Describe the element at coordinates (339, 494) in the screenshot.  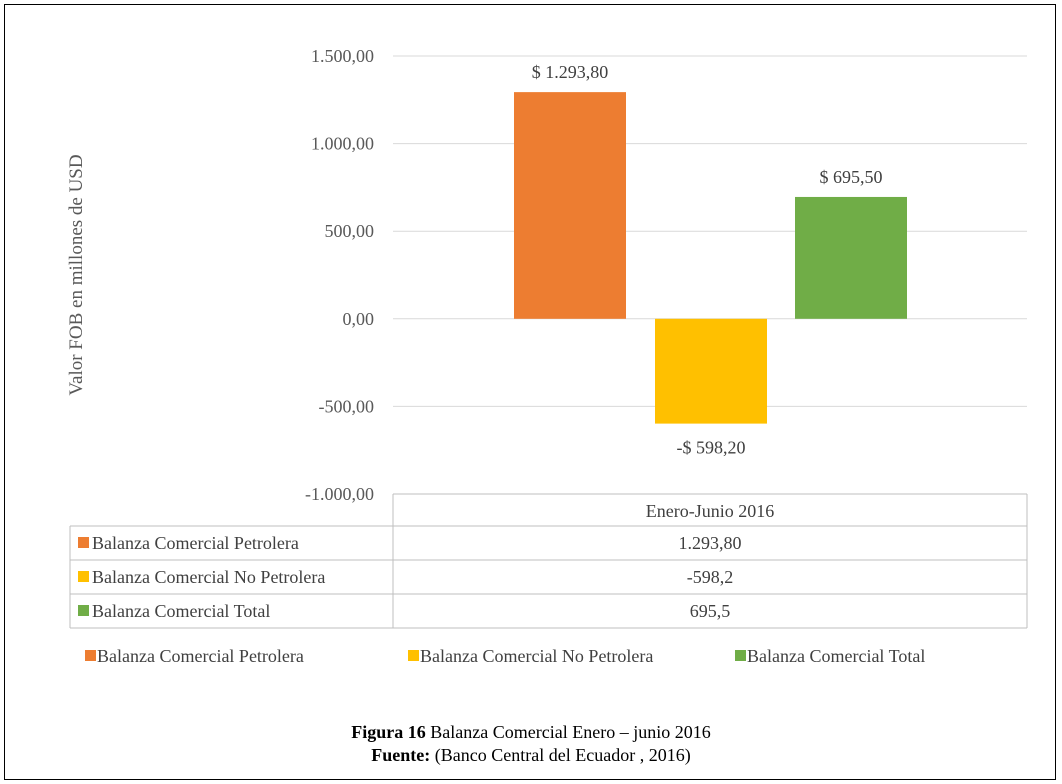
I see `y-tick-label: -1.000,00` at that location.